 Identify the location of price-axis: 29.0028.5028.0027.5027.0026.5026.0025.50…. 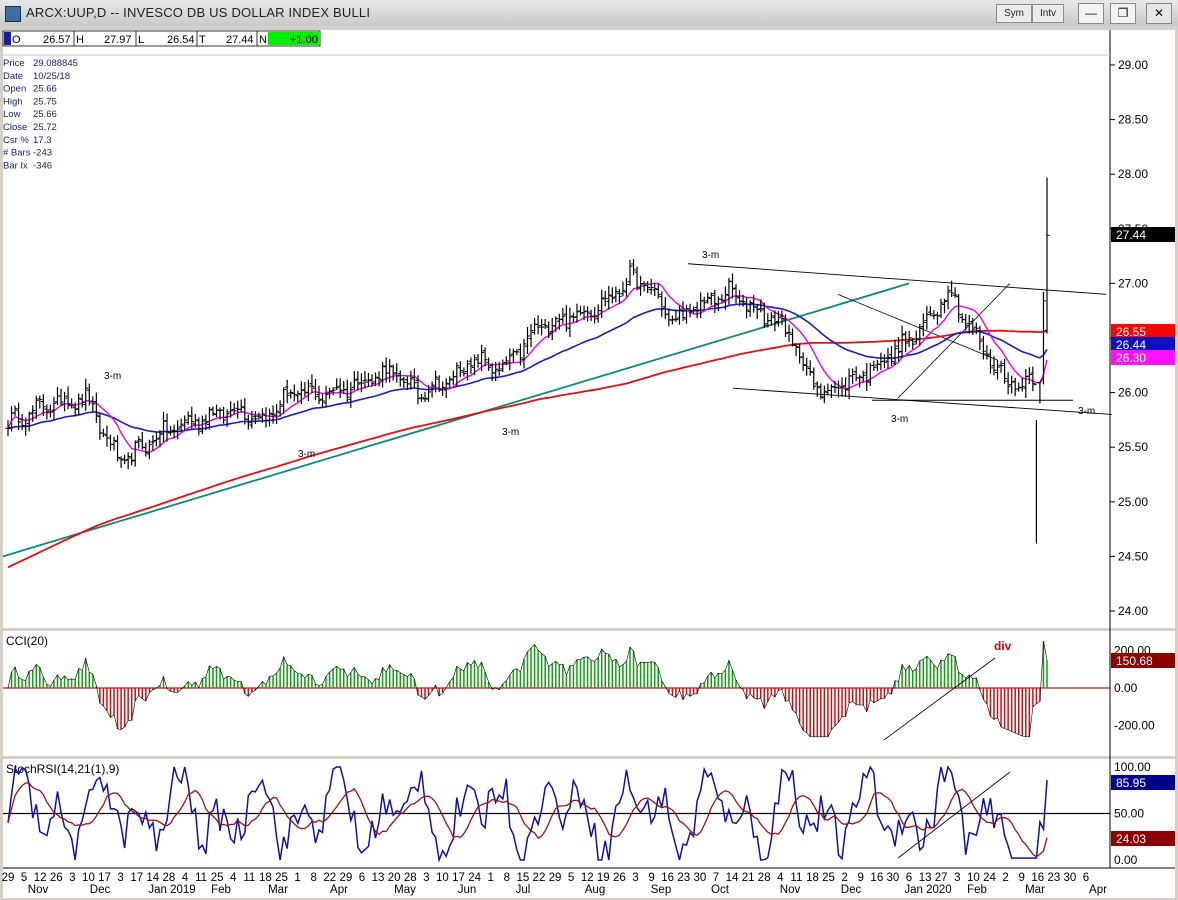
(1142, 338).